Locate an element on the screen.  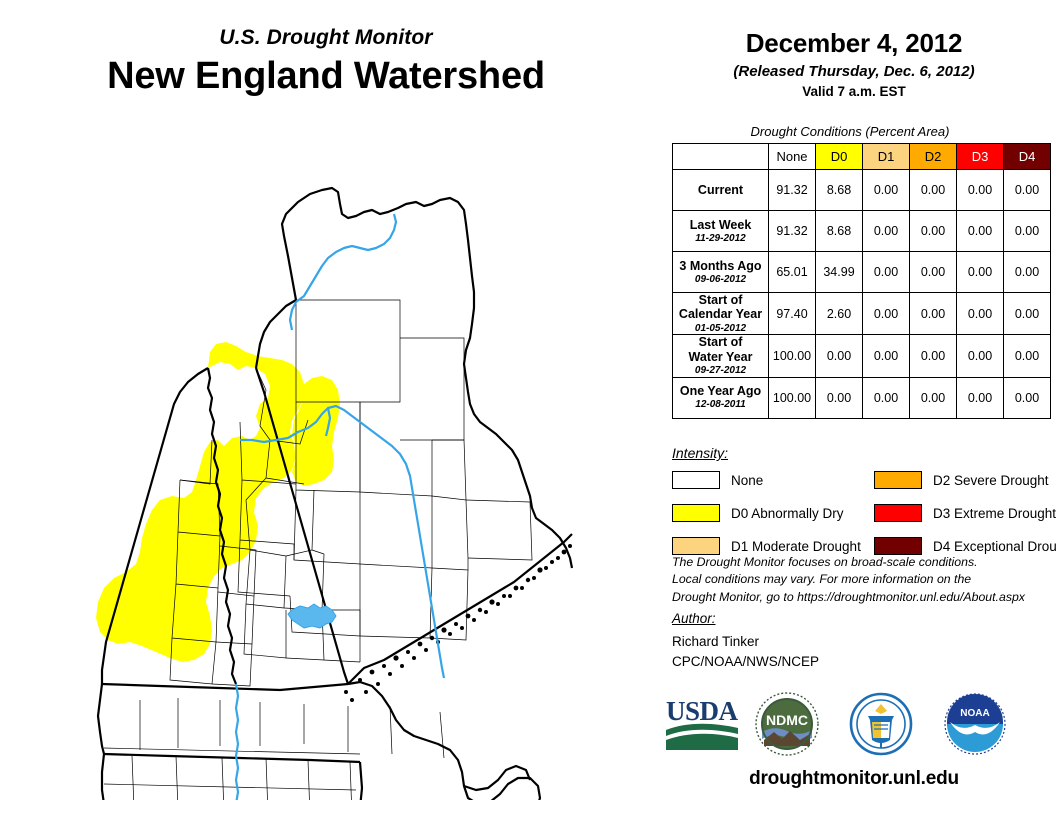
legend-item-d1: D1 Moderate Drought is located at coordinates (766, 546).